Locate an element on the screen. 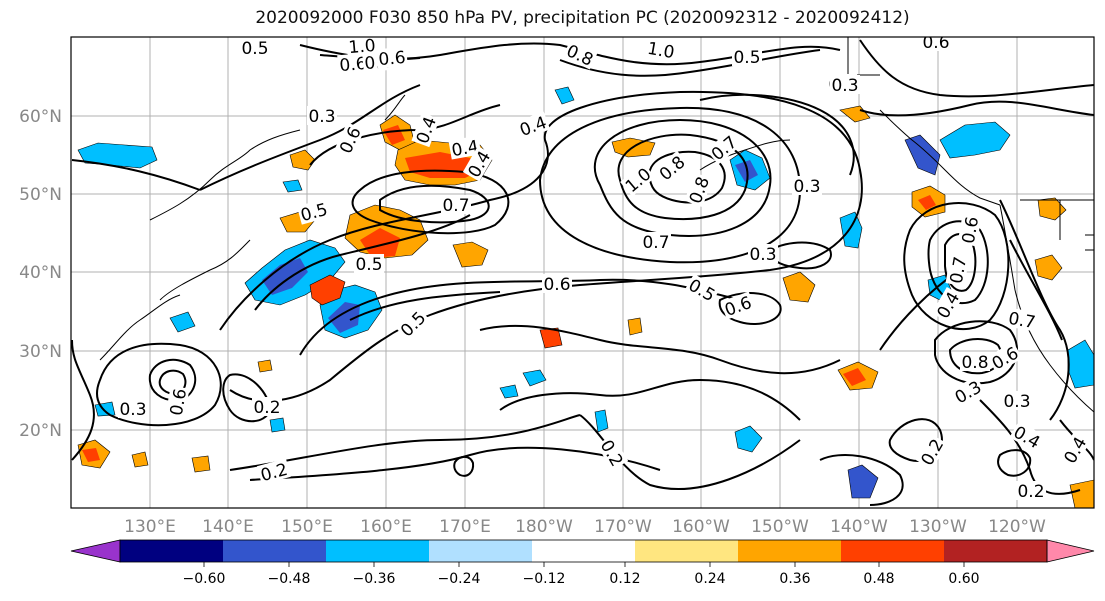 Image resolution: width=1105 pixels, height=601 pixels. latitude-labels: 60°N 50°N 40°N 30°N 20°N is located at coordinates (40, 274).